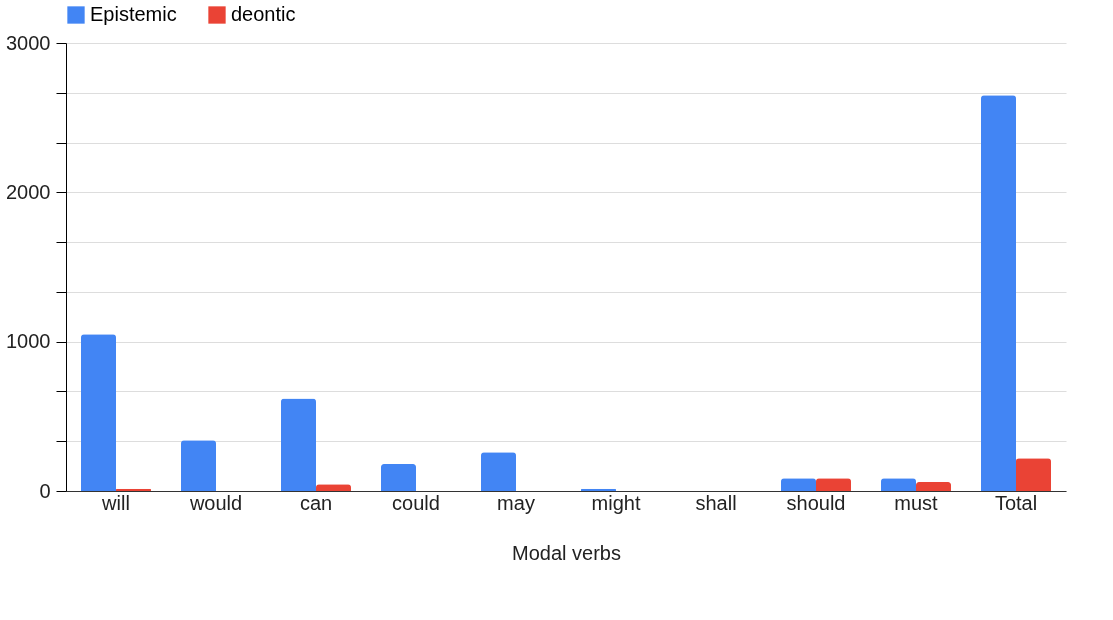  I want to click on x-tick-label: would, so click(215, 502).